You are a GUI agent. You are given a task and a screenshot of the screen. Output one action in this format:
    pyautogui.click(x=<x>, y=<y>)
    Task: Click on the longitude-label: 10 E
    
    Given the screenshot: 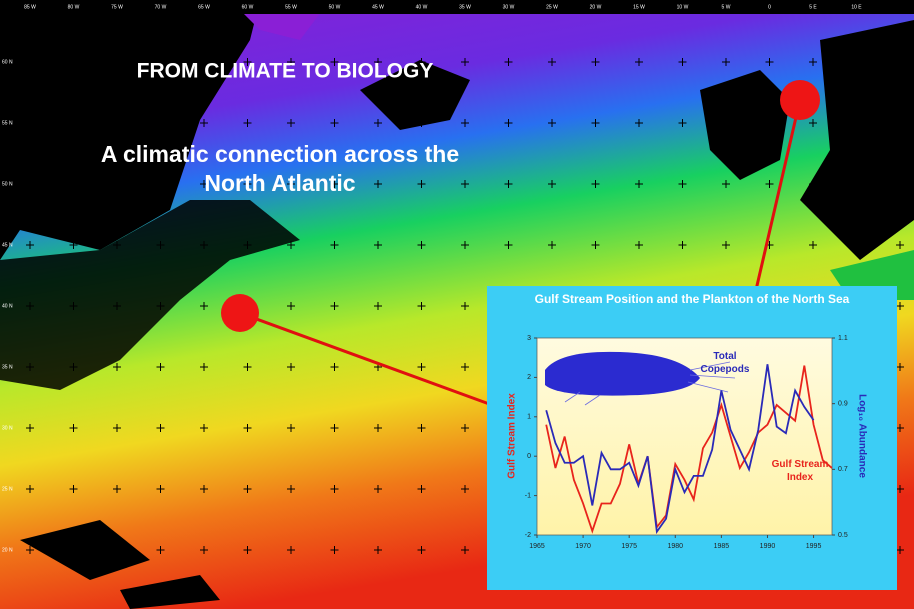 What is the action you would take?
    pyautogui.click(x=856, y=7)
    